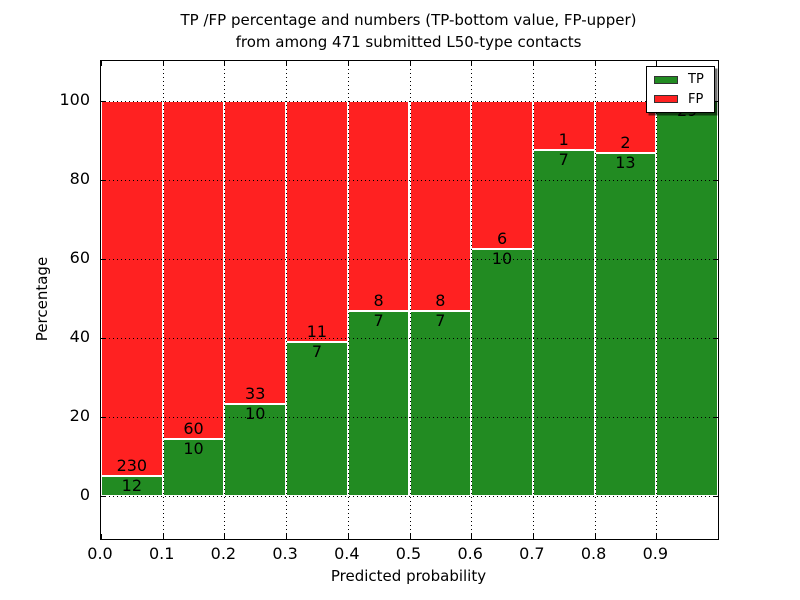 The height and width of the screenshot is (600, 800). Describe the element at coordinates (193, 429) in the screenshot. I see `fp-count-label: 60` at that location.